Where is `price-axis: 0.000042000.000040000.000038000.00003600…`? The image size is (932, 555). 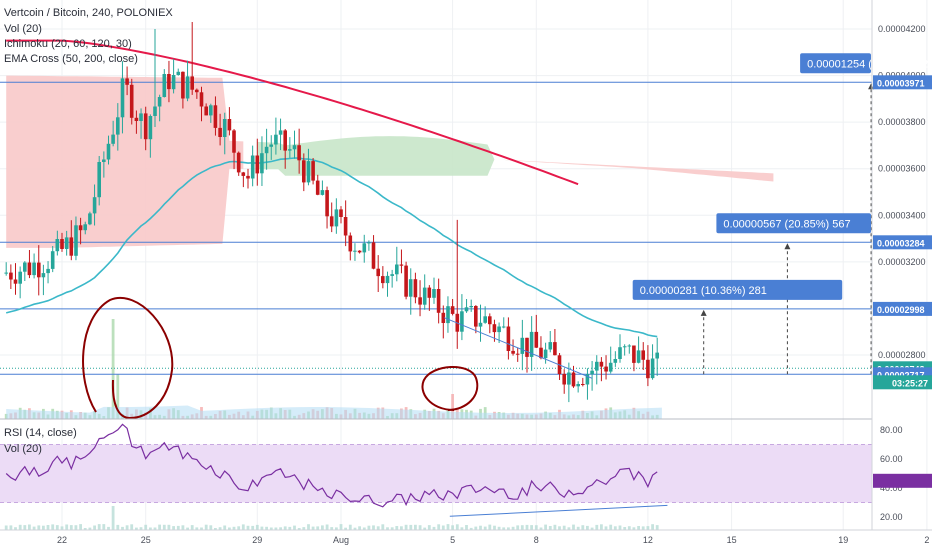
price-axis: 0.000042000.000040000.000038000.00003600… is located at coordinates (902, 207).